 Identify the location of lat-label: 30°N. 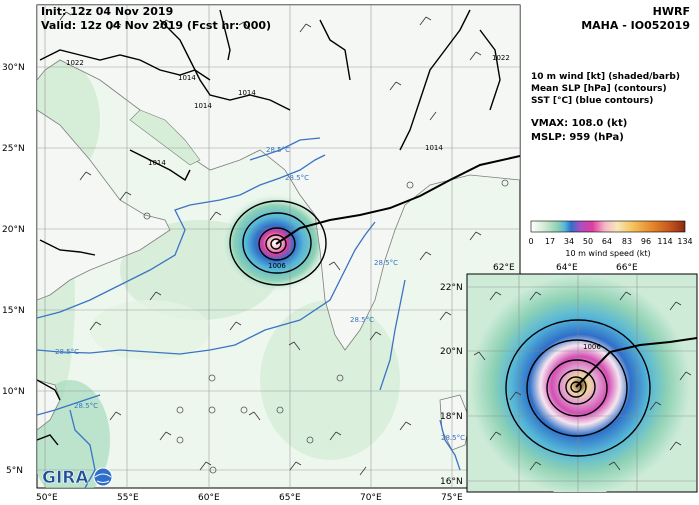
(13, 68).